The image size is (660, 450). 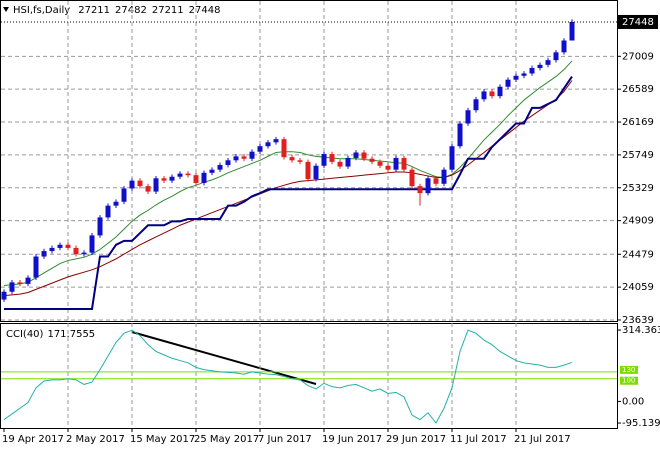 I want to click on level-box, so click(x=629, y=369).